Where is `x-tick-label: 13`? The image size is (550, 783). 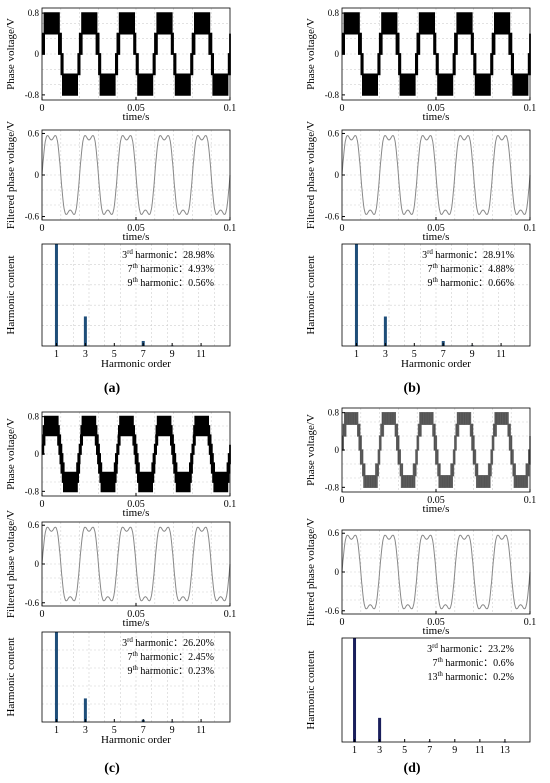 x-tick-label: 13 is located at coordinates (505, 750).